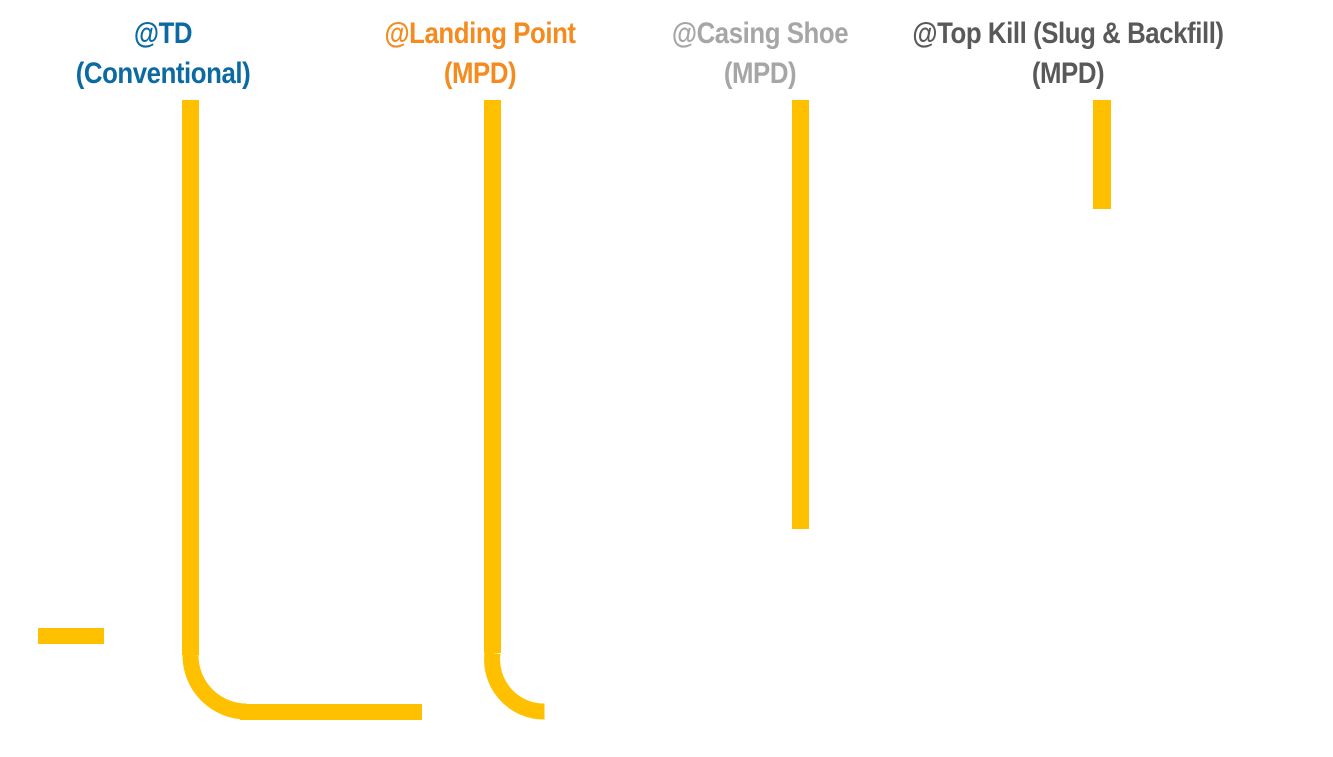  I want to click on heading-td-line2: (Conventional), so click(163, 73).